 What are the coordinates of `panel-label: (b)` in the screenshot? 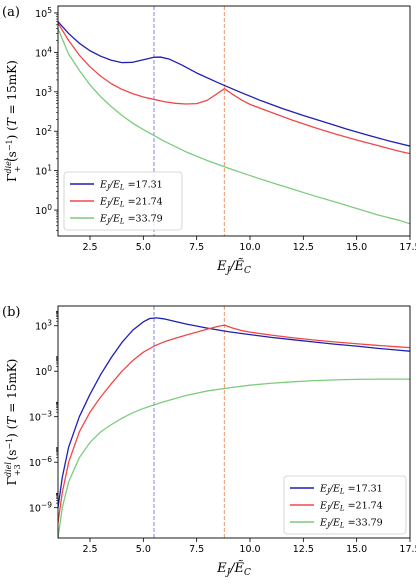 It's located at (11, 312).